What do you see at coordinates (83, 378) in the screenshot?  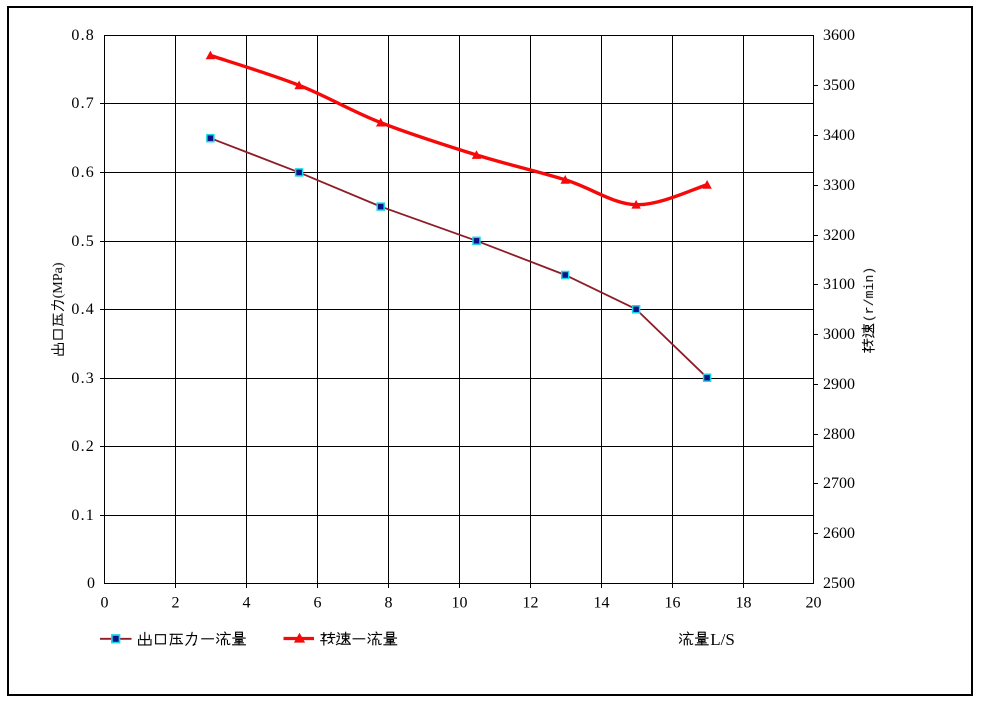 I see `svg-text: 0.3` at bounding box center [83, 378].